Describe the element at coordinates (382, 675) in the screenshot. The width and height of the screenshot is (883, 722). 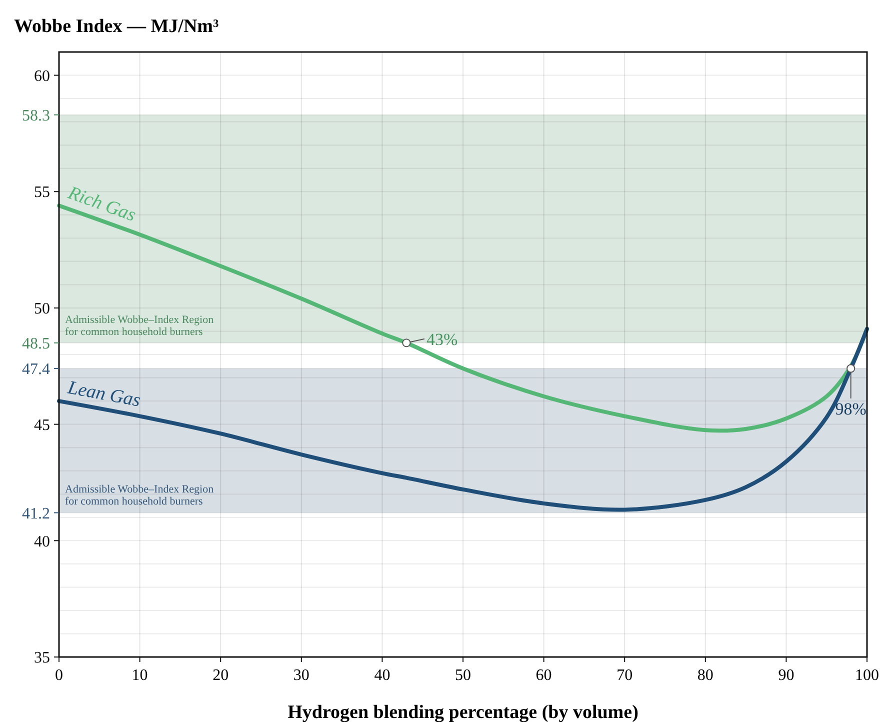
I see `x-tick-label: 40` at that location.